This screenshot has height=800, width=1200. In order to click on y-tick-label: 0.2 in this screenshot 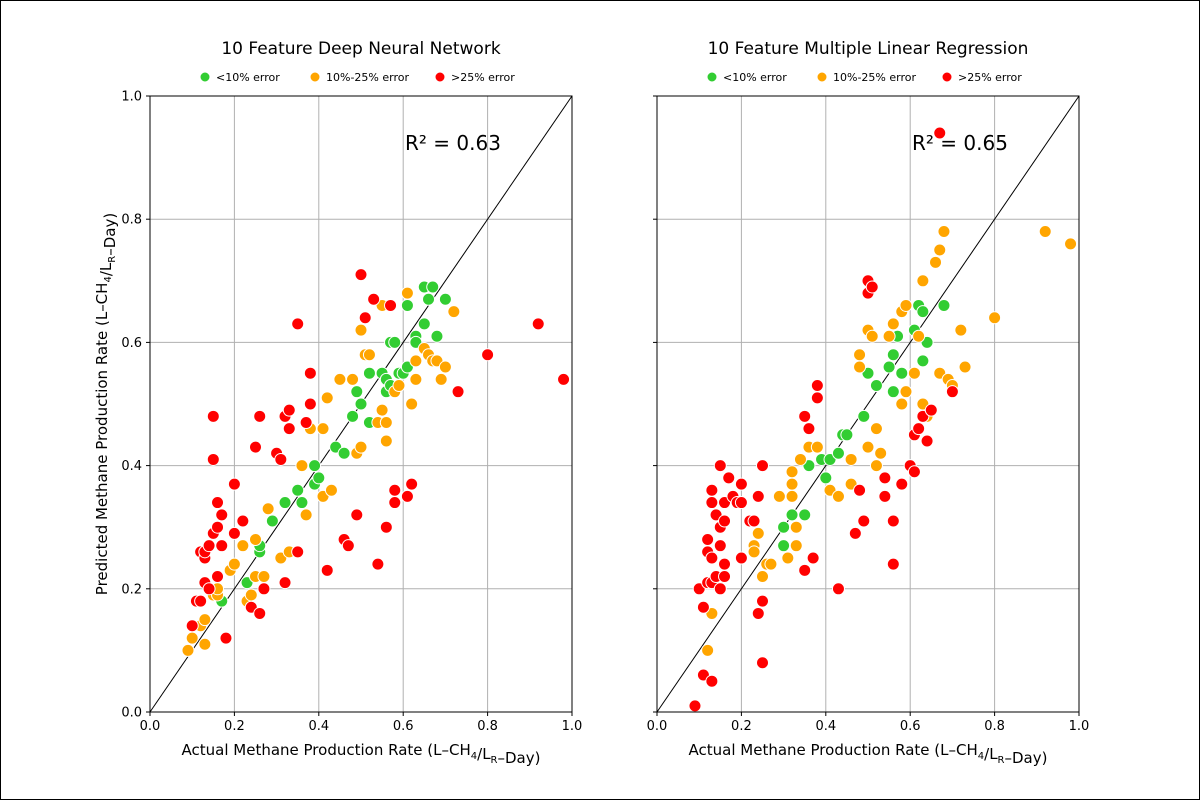, I will do `click(131, 589)`.